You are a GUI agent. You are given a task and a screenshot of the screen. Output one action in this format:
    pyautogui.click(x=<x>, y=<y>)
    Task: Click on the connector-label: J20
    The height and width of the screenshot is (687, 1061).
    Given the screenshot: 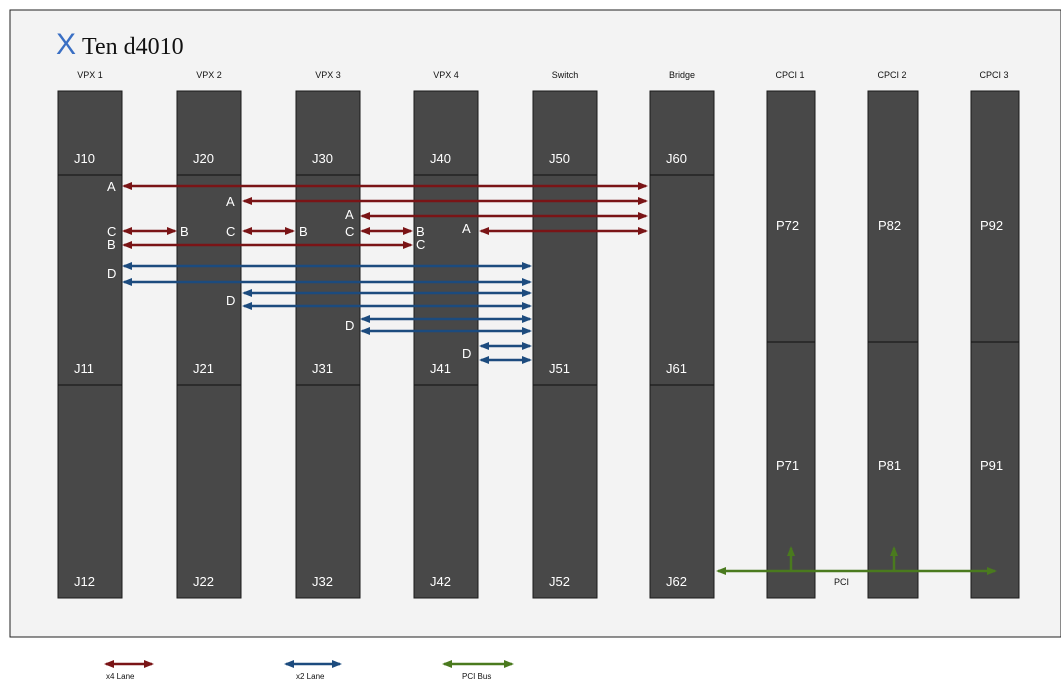 What is the action you would take?
    pyautogui.click(x=203, y=158)
    